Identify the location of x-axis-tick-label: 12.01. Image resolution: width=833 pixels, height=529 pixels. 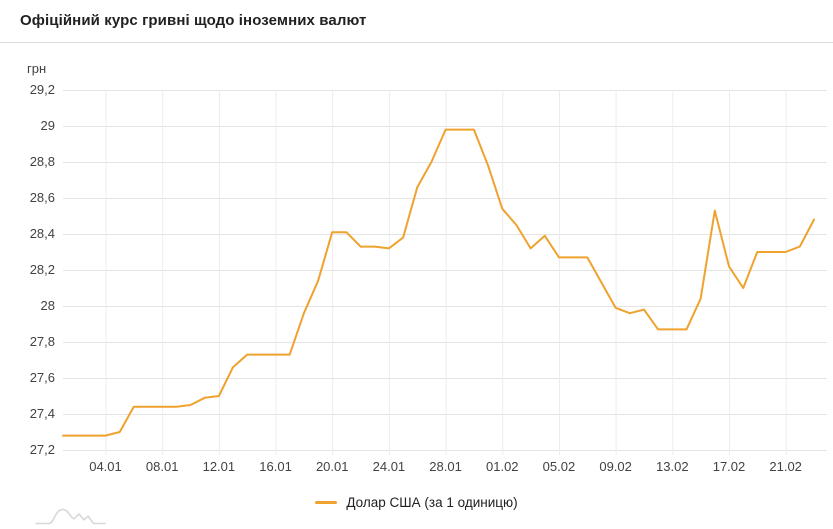
(219, 466).